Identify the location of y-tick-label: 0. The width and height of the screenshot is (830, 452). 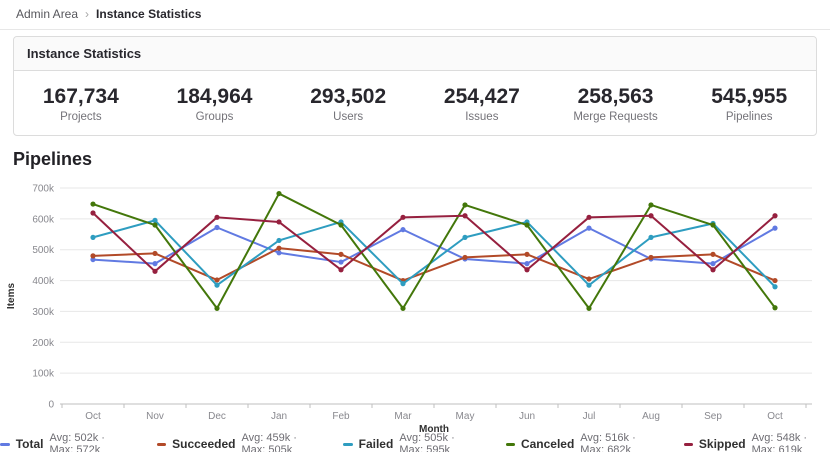
(51, 405).